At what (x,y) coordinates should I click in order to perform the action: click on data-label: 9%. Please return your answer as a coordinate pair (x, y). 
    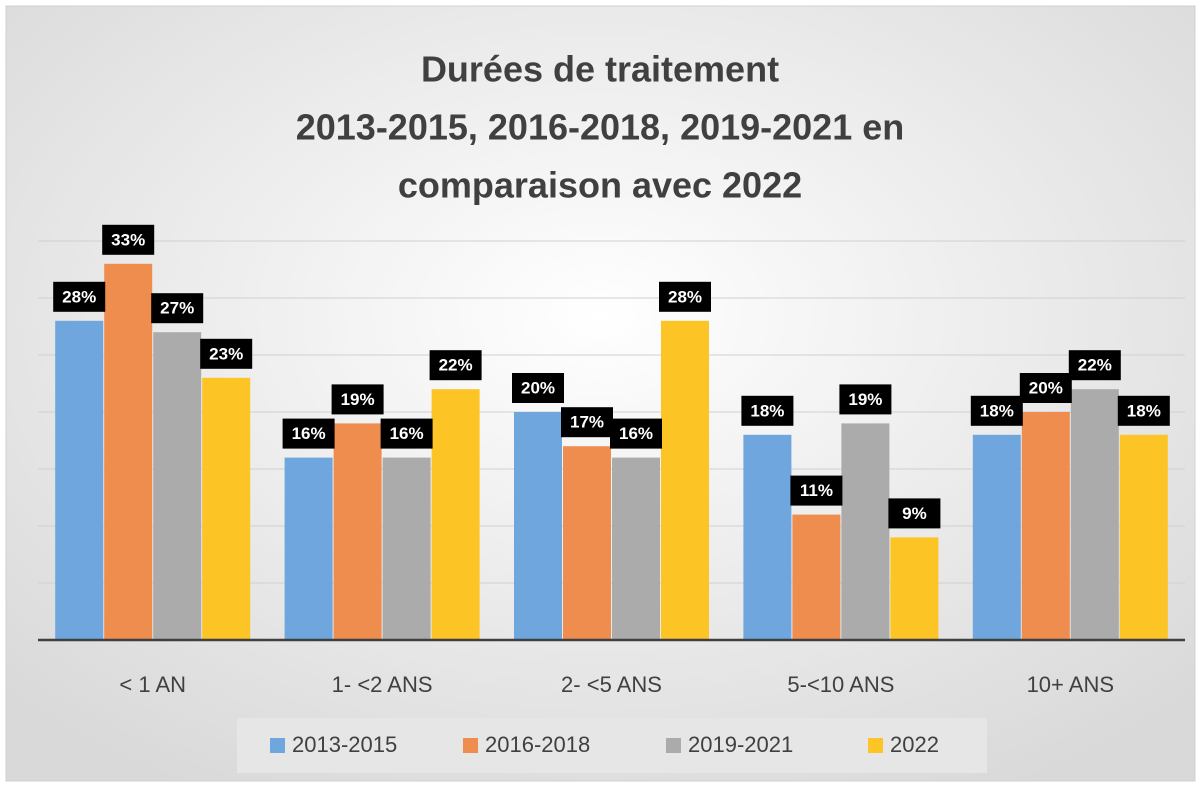
    Looking at the image, I should click on (914, 513).